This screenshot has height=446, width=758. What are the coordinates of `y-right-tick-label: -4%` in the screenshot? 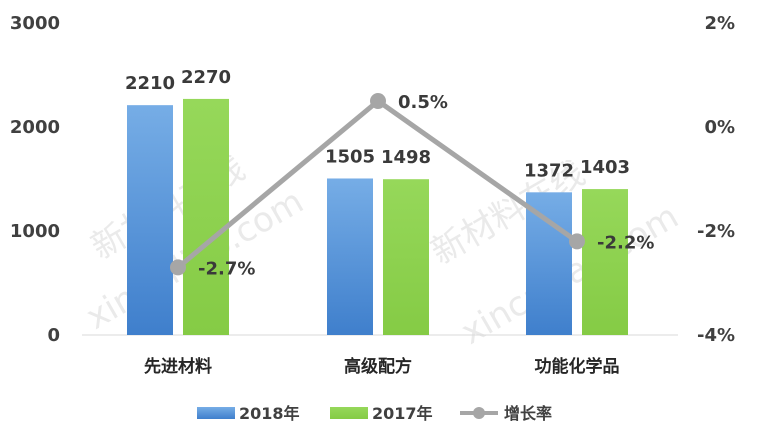 It's located at (716, 335).